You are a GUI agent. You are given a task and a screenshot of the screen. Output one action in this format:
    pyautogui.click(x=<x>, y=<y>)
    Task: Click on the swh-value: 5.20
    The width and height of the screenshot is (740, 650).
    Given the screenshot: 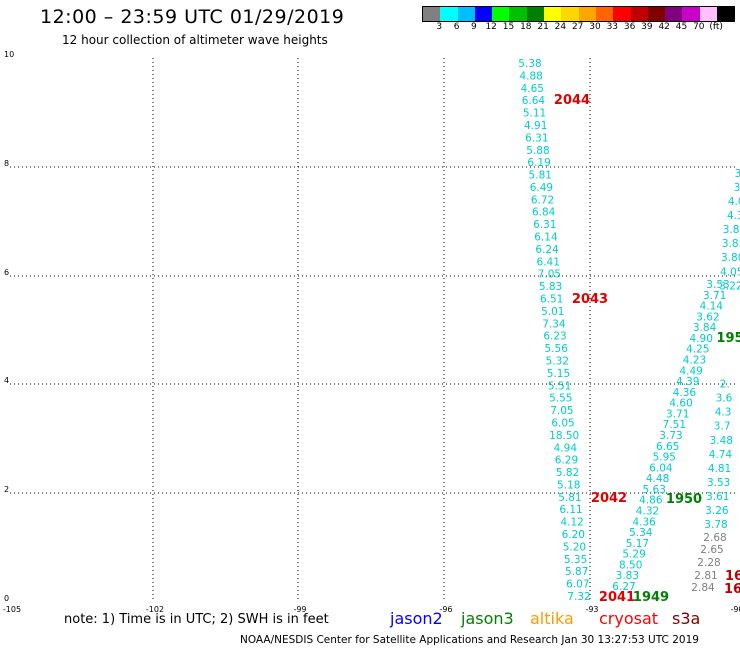 What is the action you would take?
    pyautogui.click(x=574, y=547)
    